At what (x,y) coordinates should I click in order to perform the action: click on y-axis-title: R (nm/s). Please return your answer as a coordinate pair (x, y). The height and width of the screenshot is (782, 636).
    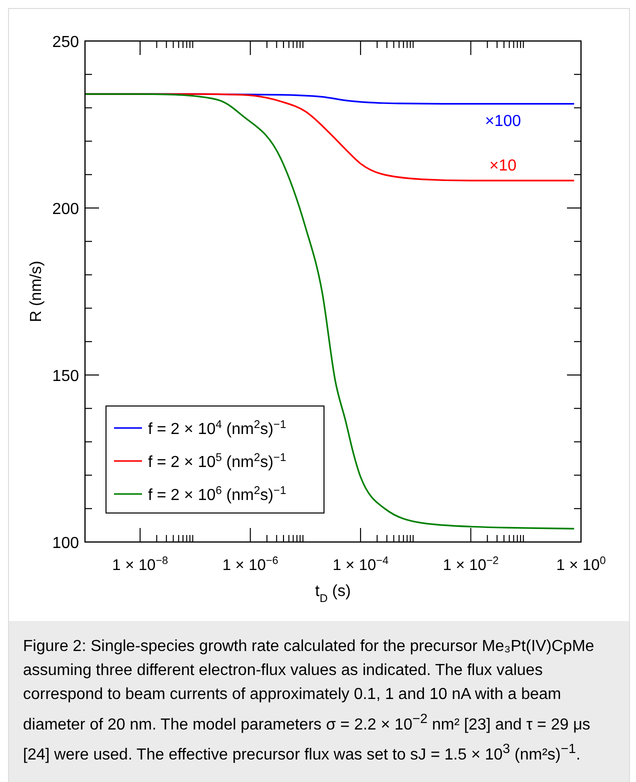
    Looking at the image, I should click on (36, 291).